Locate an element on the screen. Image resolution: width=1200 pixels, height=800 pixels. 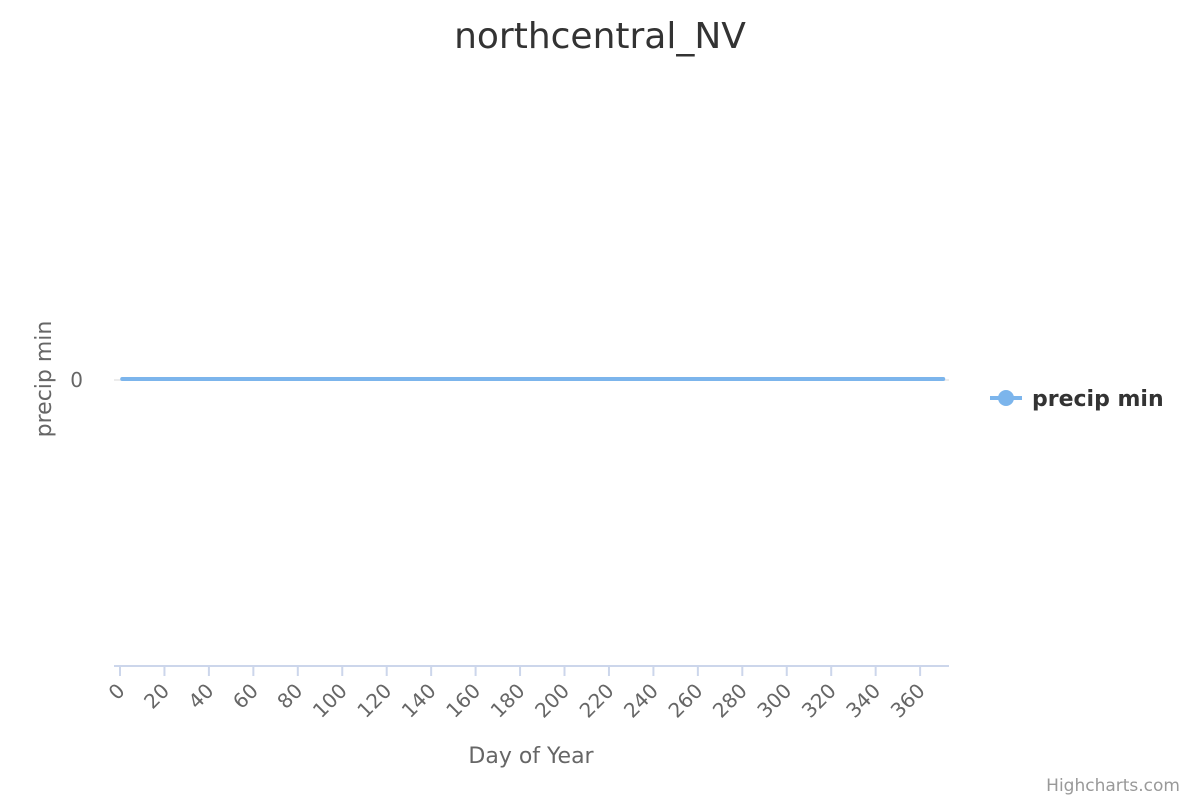
y-tick-labels: 0 is located at coordinates (76, 380).